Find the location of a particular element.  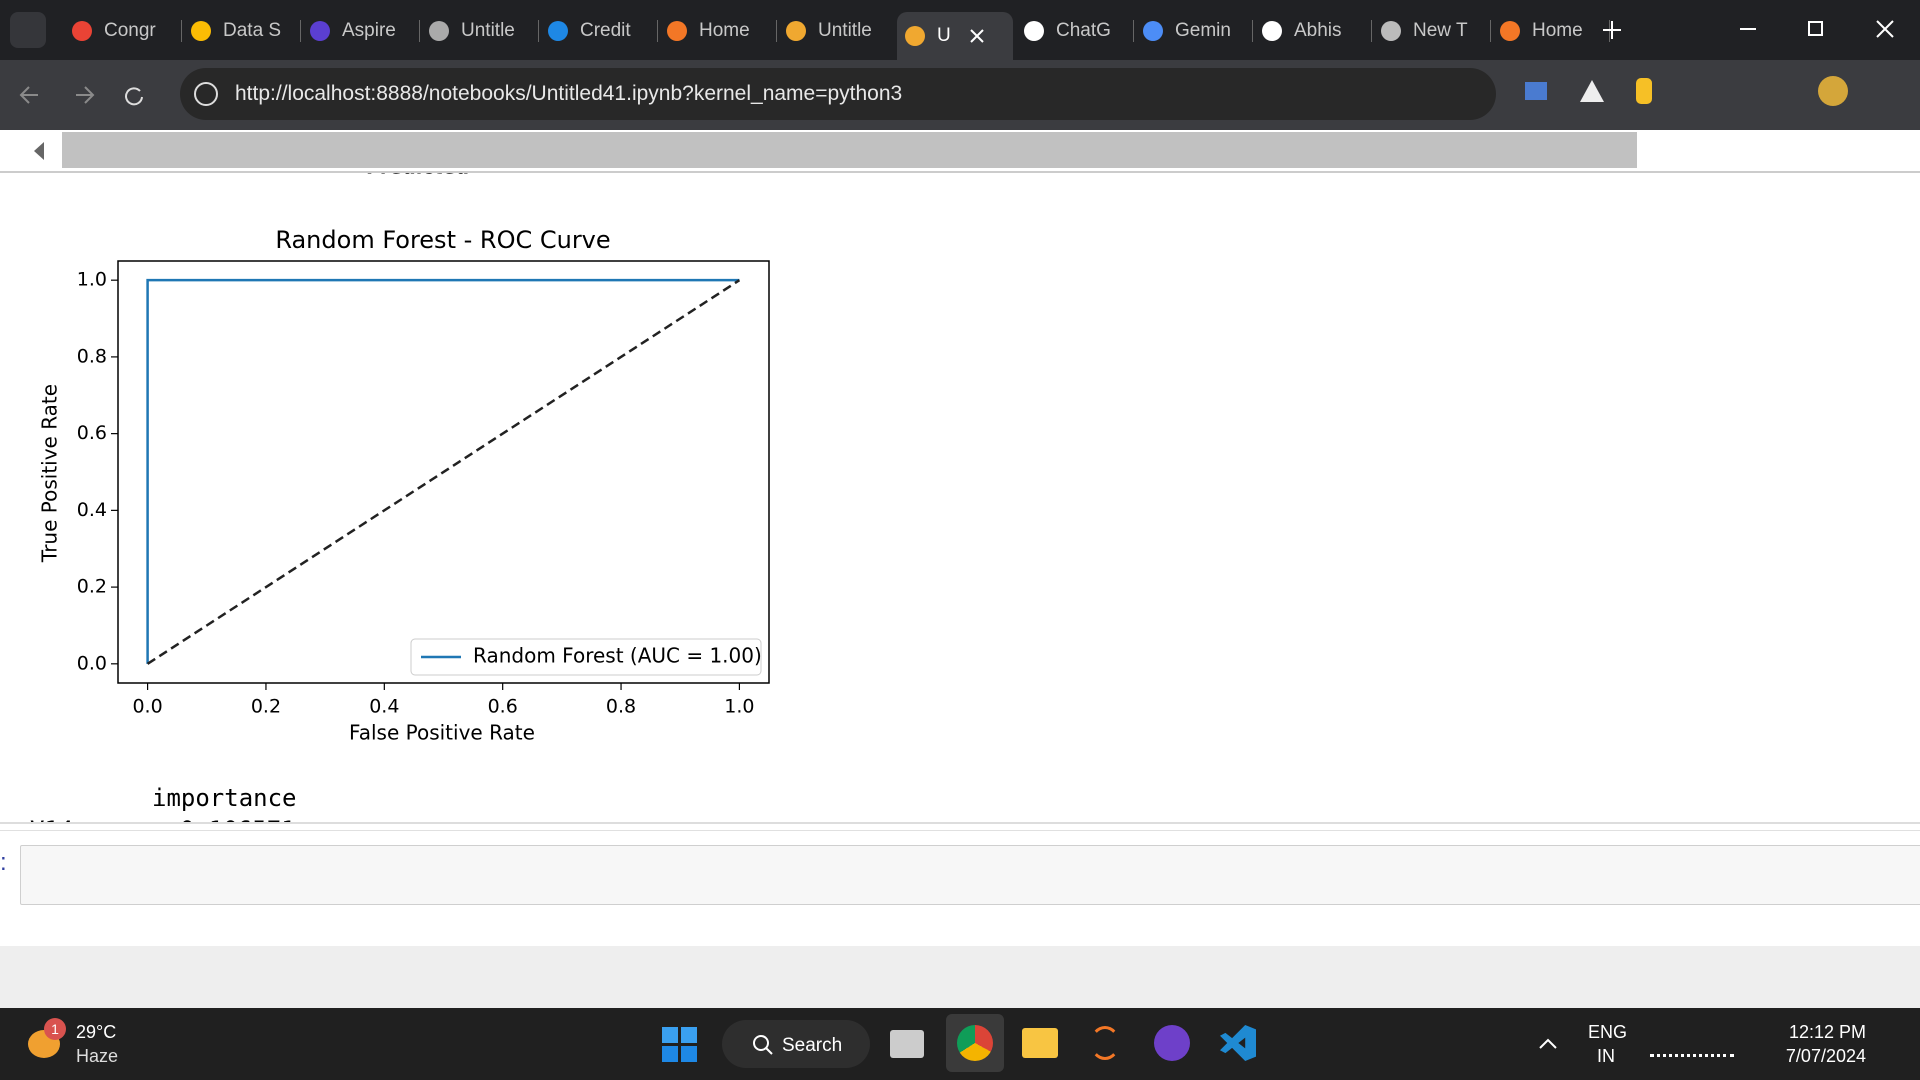

browser-tab: Data S is located at coordinates (241, 31).